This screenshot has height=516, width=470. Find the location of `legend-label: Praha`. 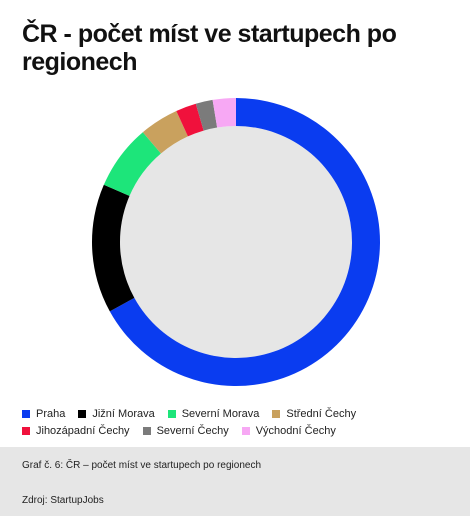

legend-label: Praha is located at coordinates (51, 413).